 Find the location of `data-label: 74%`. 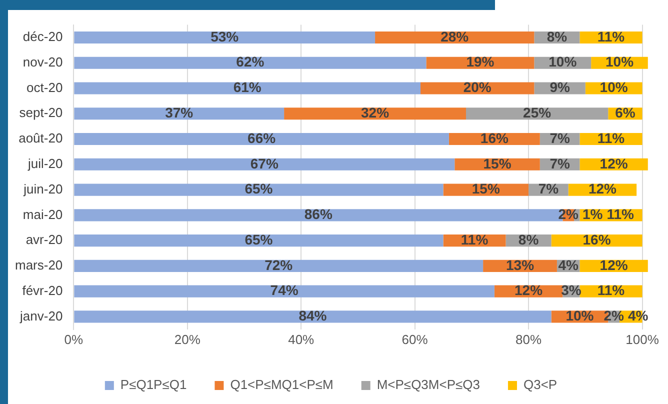

data-label: 74% is located at coordinates (284, 290).